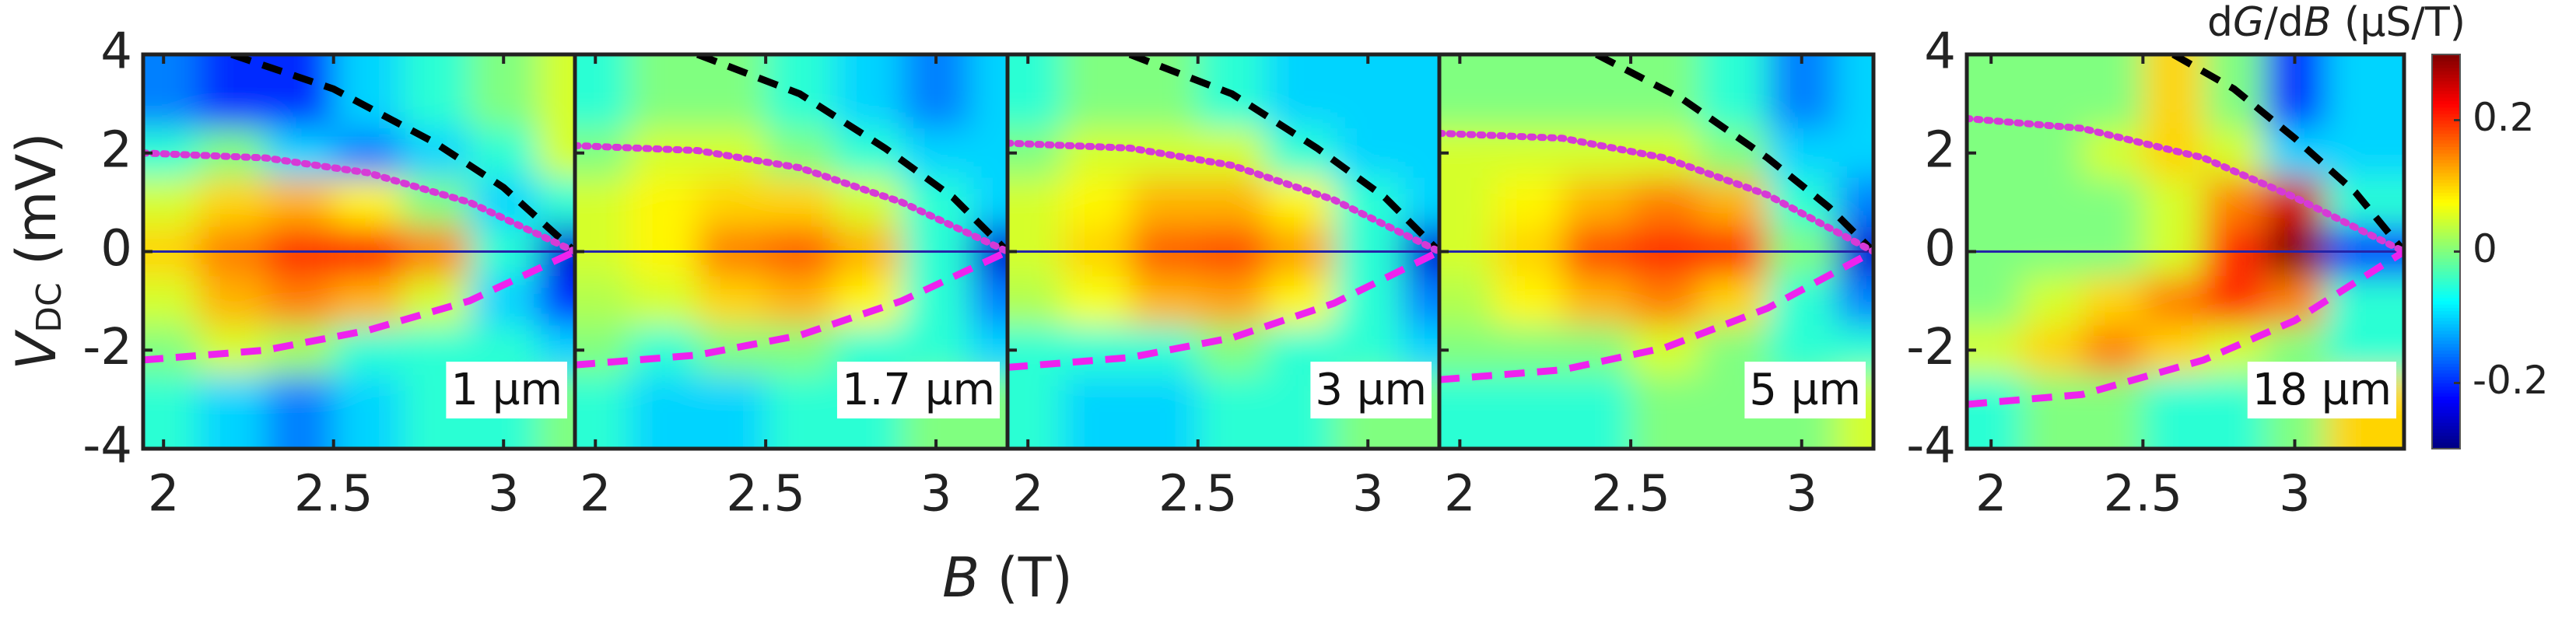  Describe the element at coordinates (164, 494) in the screenshot. I see `x-tick-label: 2` at that location.